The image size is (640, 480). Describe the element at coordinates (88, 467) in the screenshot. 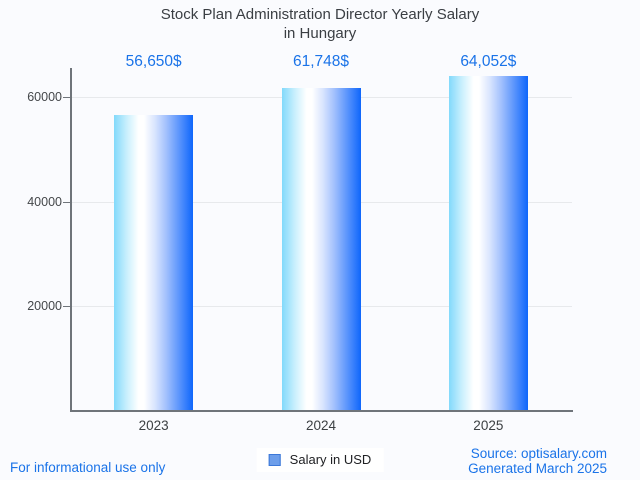

I see `disclaimer-text: For informational use only` at that location.